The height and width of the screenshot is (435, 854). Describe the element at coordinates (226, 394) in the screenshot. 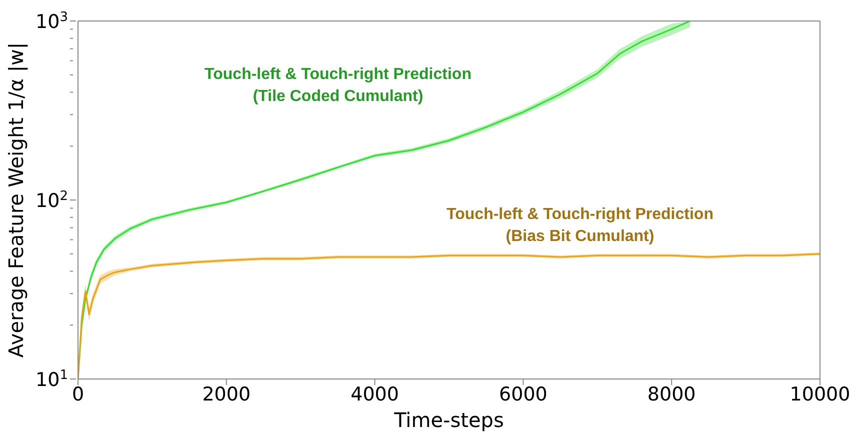

I see `x-tick-label: 2000` at that location.